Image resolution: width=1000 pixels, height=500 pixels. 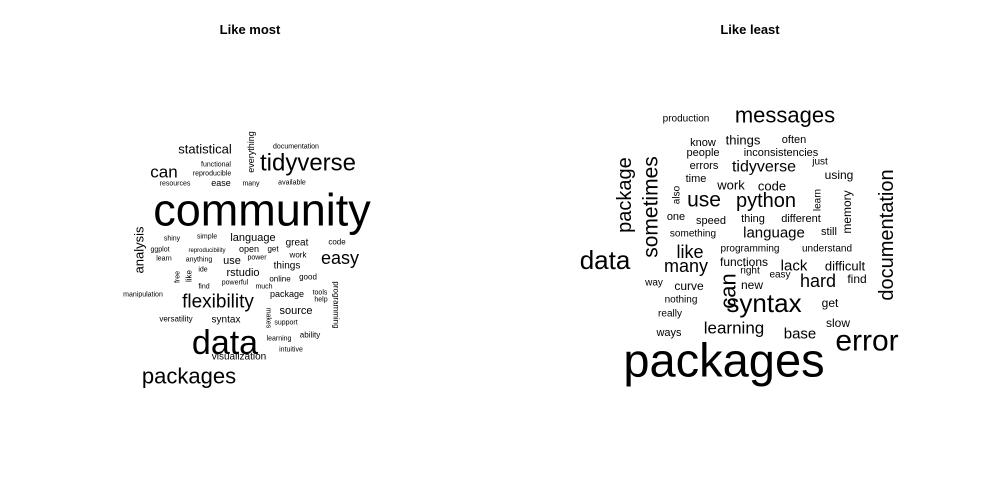 What do you see at coordinates (689, 252) in the screenshot?
I see `word-like: like` at bounding box center [689, 252].